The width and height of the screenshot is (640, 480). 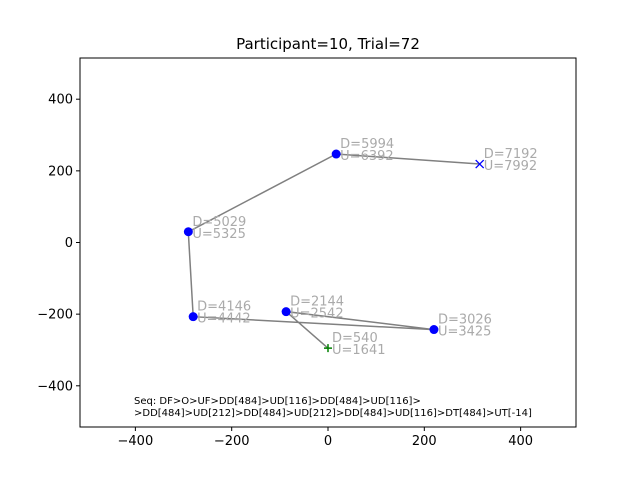 What do you see at coordinates (224, 307) in the screenshot?
I see `data-point-3-d-label: D=4146` at bounding box center [224, 307].